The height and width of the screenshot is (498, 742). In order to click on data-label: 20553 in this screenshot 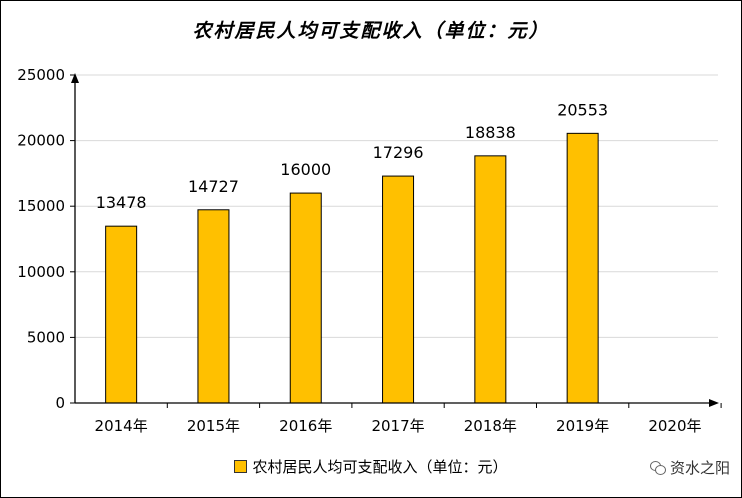, I will do `click(582, 109)`.